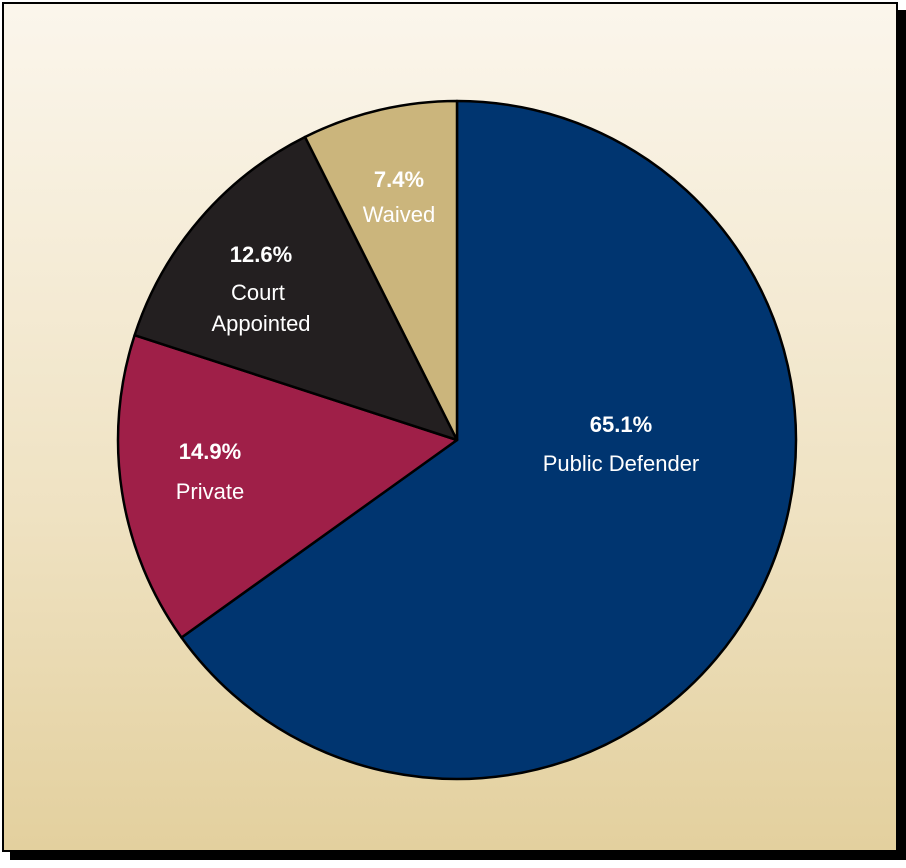 Image resolution: width=906 pixels, height=868 pixels. What do you see at coordinates (399, 214) in the screenshot?
I see `slice-label-waived-name: Waived` at bounding box center [399, 214].